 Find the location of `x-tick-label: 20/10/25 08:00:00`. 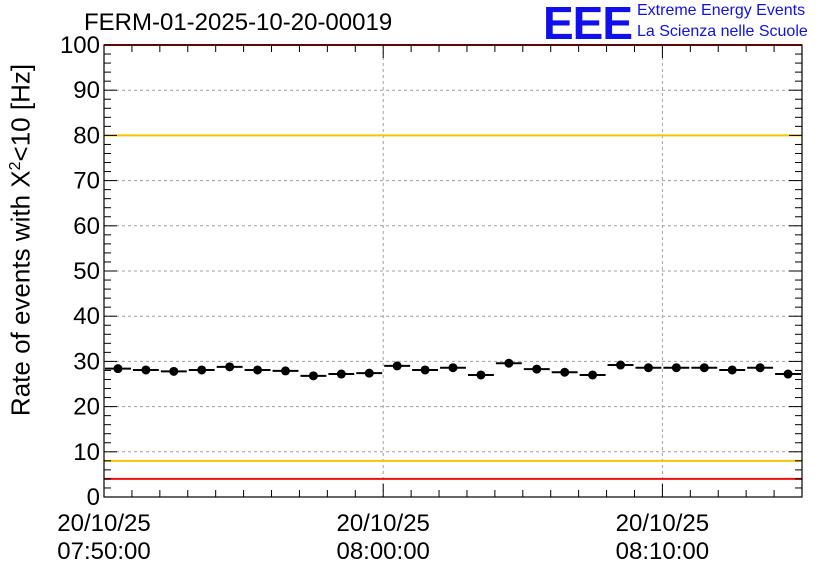

x-tick-label: 20/10/25 08:00:00 is located at coordinates (383, 538).